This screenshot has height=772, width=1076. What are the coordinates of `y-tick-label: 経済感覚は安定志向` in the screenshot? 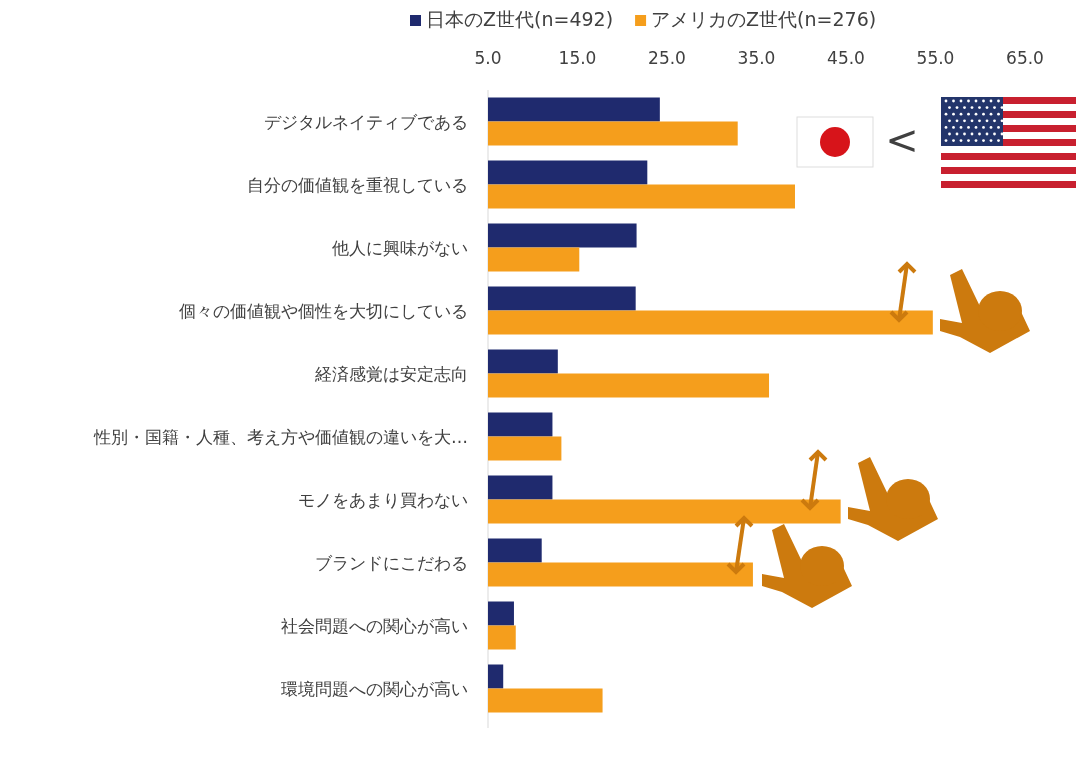 It's located at (391, 373).